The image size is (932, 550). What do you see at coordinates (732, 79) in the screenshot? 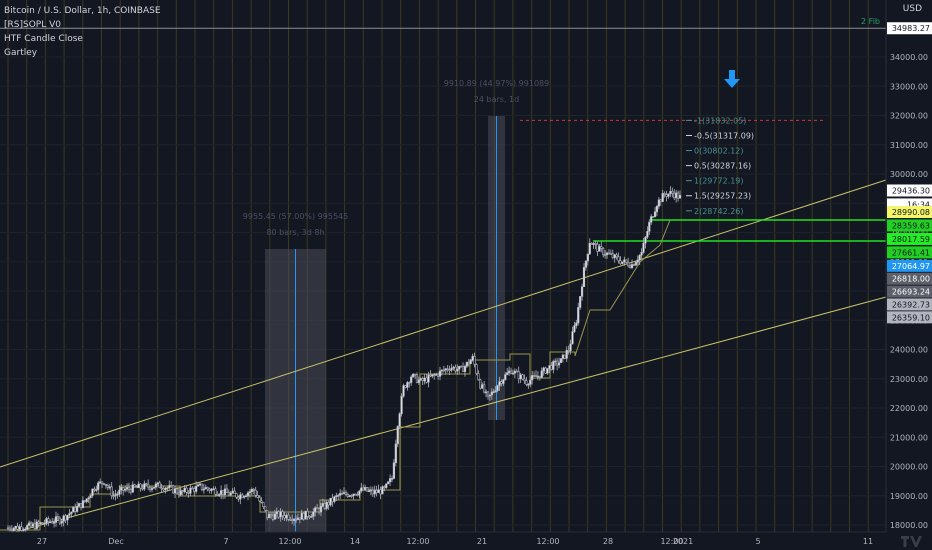
I see `down-arrow-icon` at bounding box center [732, 79].